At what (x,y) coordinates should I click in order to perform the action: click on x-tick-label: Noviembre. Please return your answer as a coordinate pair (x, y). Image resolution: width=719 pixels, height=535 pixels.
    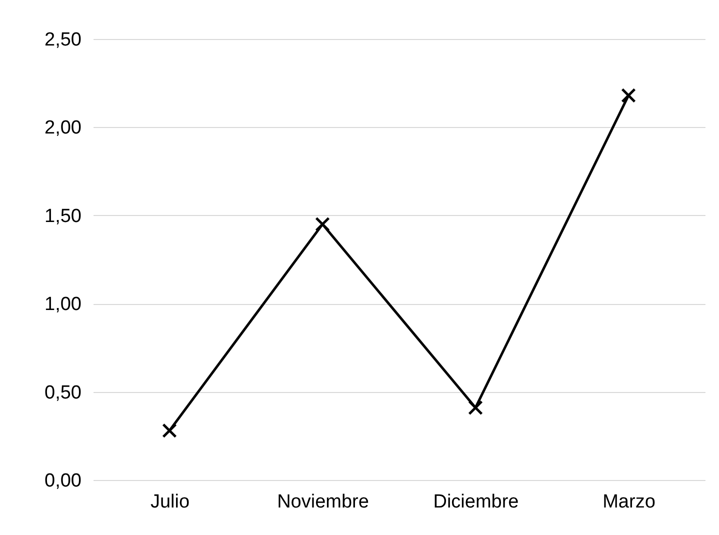
    Looking at the image, I should click on (323, 502).